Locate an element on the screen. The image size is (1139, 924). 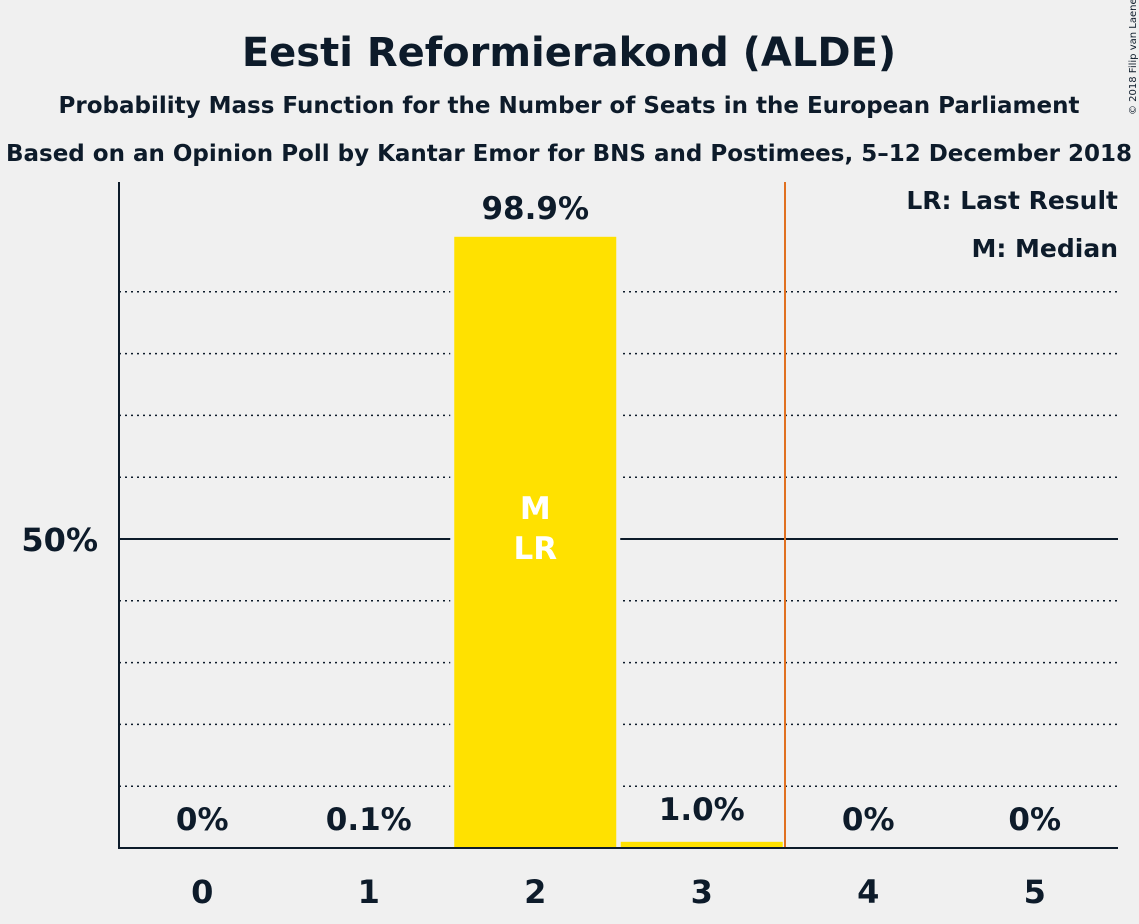
bar-marker-lr: LR is located at coordinates (535, 549).